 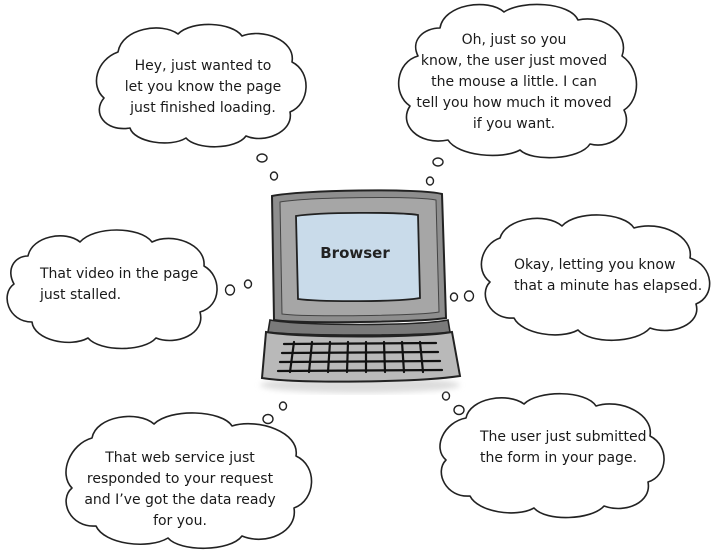 I want to click on bubble-text-video-stalled: That video in the page just stalled., so click(x=119, y=284).